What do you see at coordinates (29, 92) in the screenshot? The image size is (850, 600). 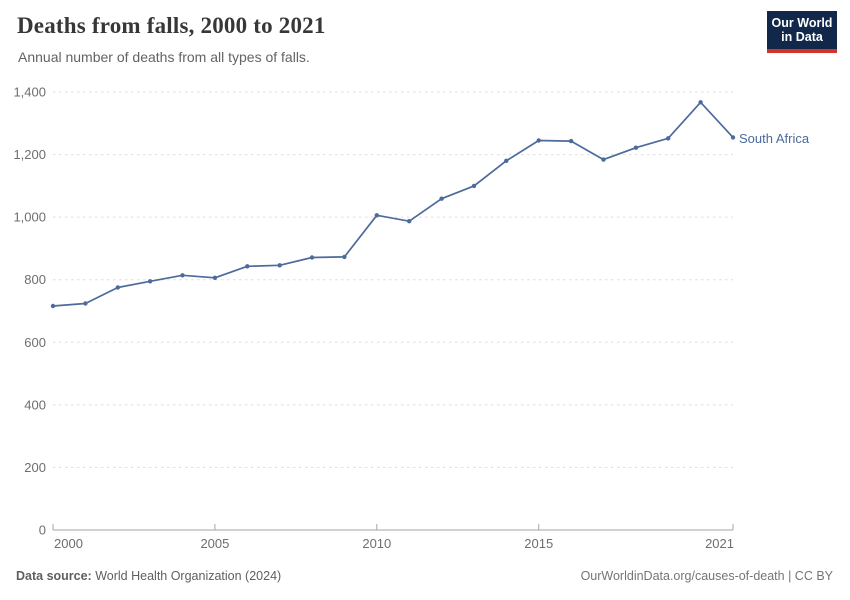 I see `y-tick-label: 1,400` at bounding box center [29, 92].